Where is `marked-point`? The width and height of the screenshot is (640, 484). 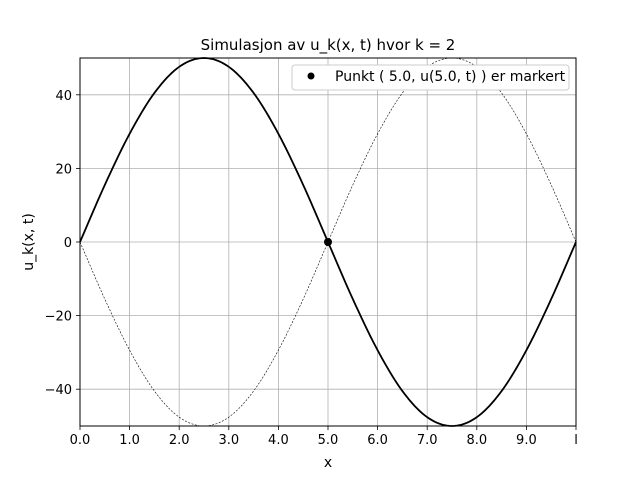
marked-point is located at coordinates (328, 242).